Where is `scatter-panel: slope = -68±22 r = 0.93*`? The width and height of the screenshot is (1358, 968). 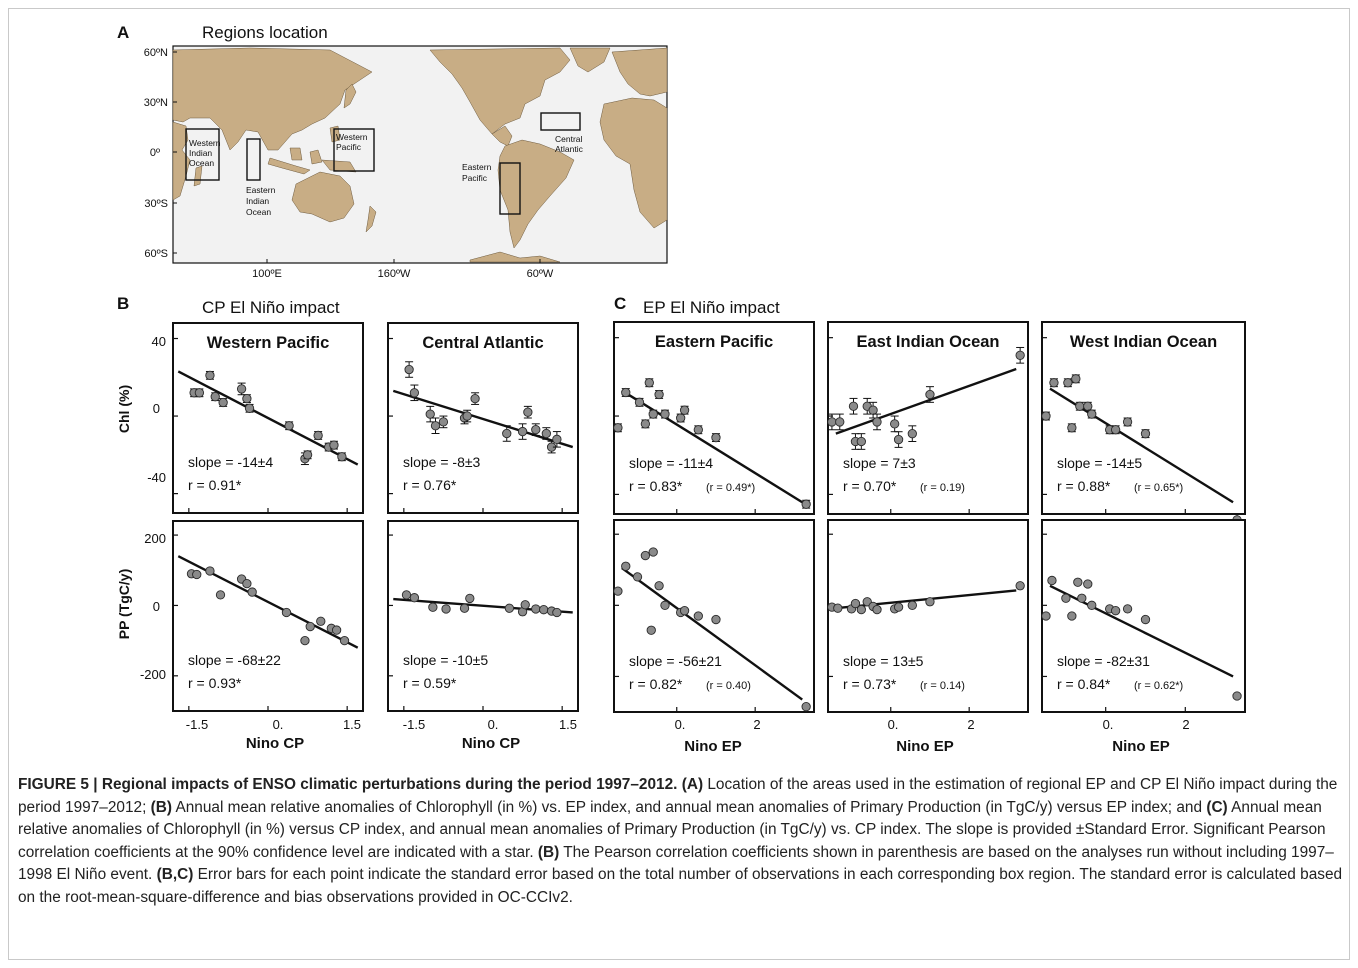 scatter-panel: slope = -68±22 r = 0.93* is located at coordinates (268, 616).